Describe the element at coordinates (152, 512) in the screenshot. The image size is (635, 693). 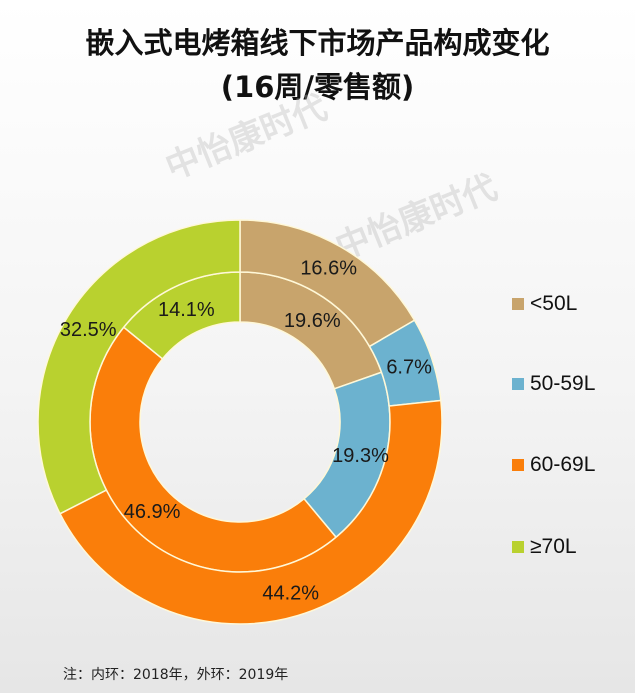
I see `inner-data-label: 46.9%` at that location.